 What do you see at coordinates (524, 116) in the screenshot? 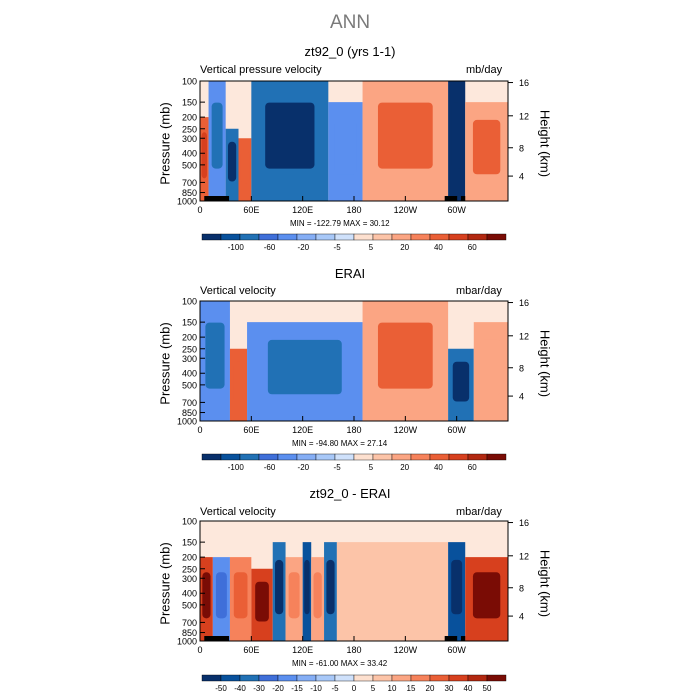
I see `panel-1-height-tick-label: 12` at bounding box center [524, 116].